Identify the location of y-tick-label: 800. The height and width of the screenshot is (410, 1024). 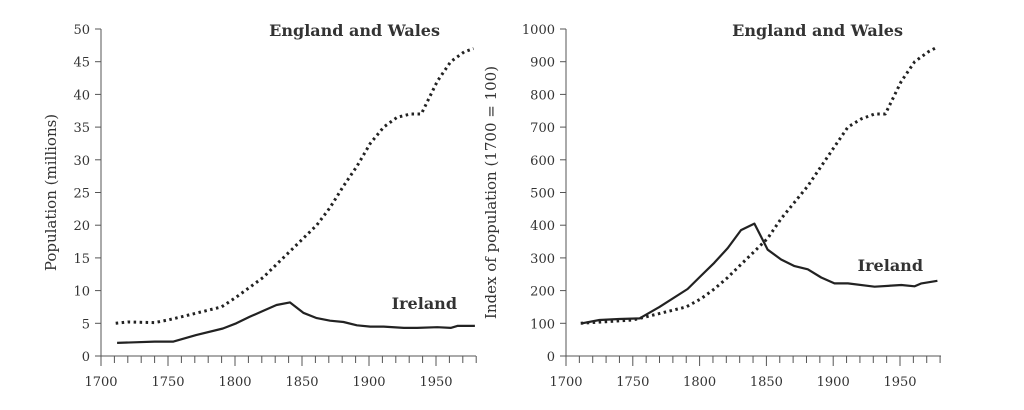
(542, 95).